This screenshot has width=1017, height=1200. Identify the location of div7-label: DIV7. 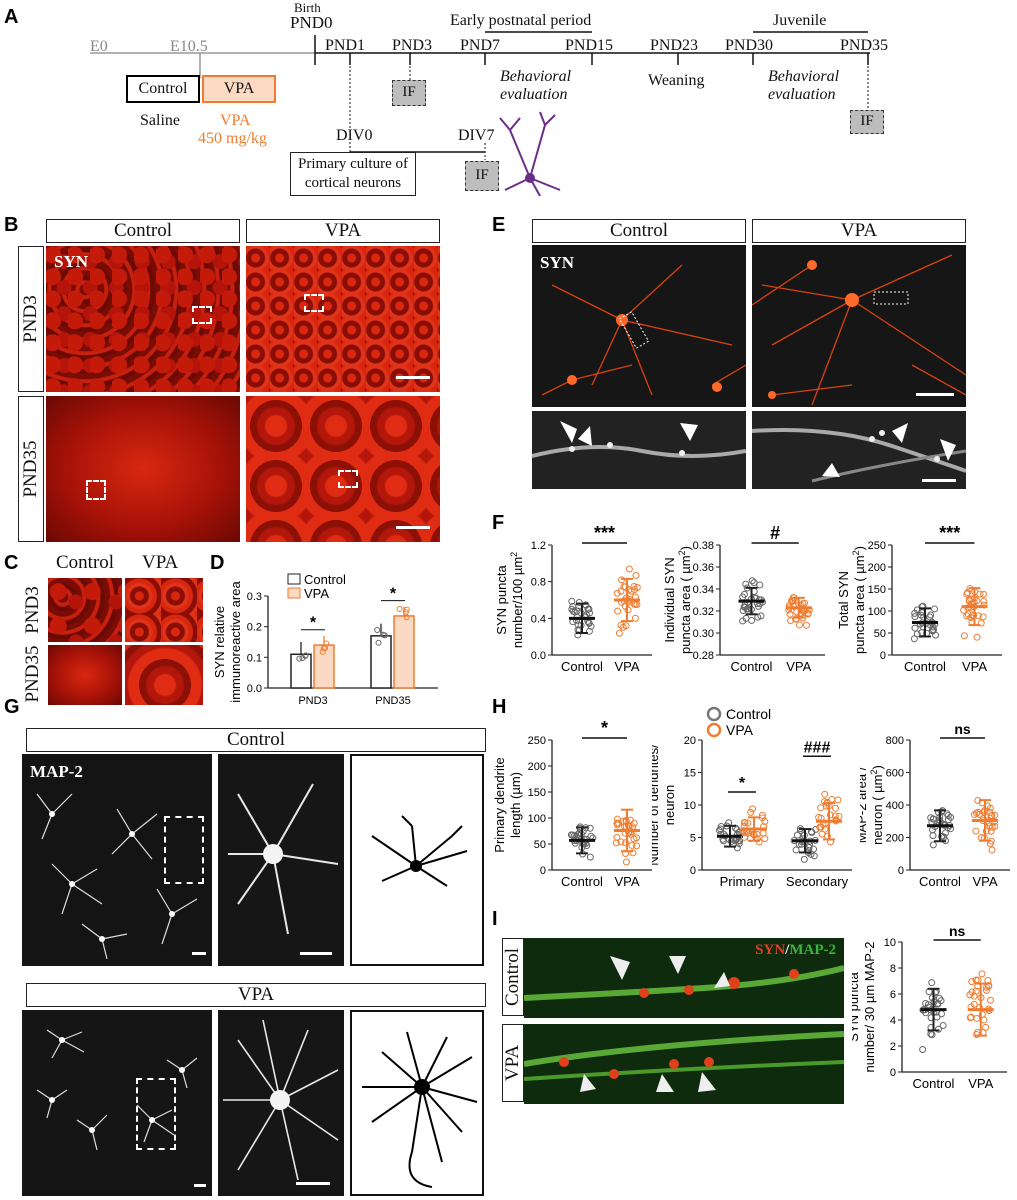
(476, 135).